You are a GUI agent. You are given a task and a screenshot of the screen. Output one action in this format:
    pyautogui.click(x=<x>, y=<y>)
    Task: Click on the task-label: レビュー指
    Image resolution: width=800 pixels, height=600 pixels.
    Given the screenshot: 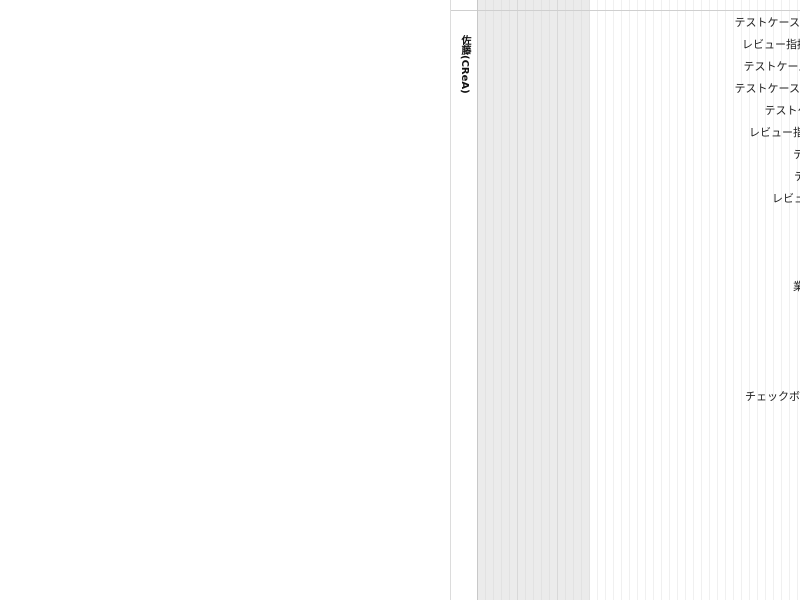 What is the action you would take?
    pyautogui.click(x=786, y=198)
    